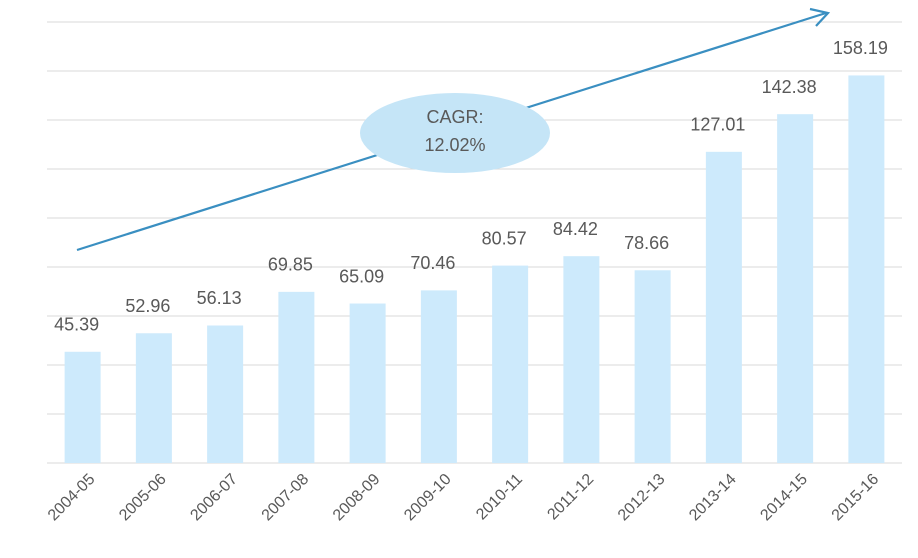 The image size is (918, 558). Describe the element at coordinates (646, 243) in the screenshot. I see `data-label: 78.66` at that location.